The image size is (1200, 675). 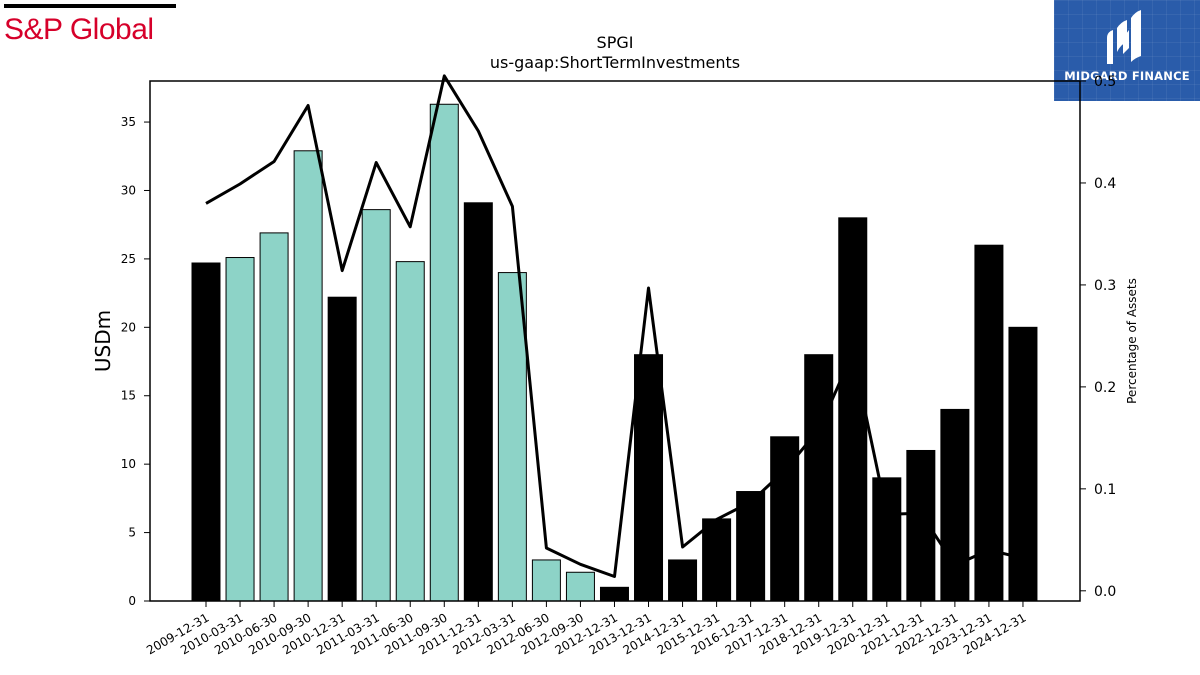 What do you see at coordinates (90, 6) in the screenshot?
I see `logo-rule` at bounding box center [90, 6].